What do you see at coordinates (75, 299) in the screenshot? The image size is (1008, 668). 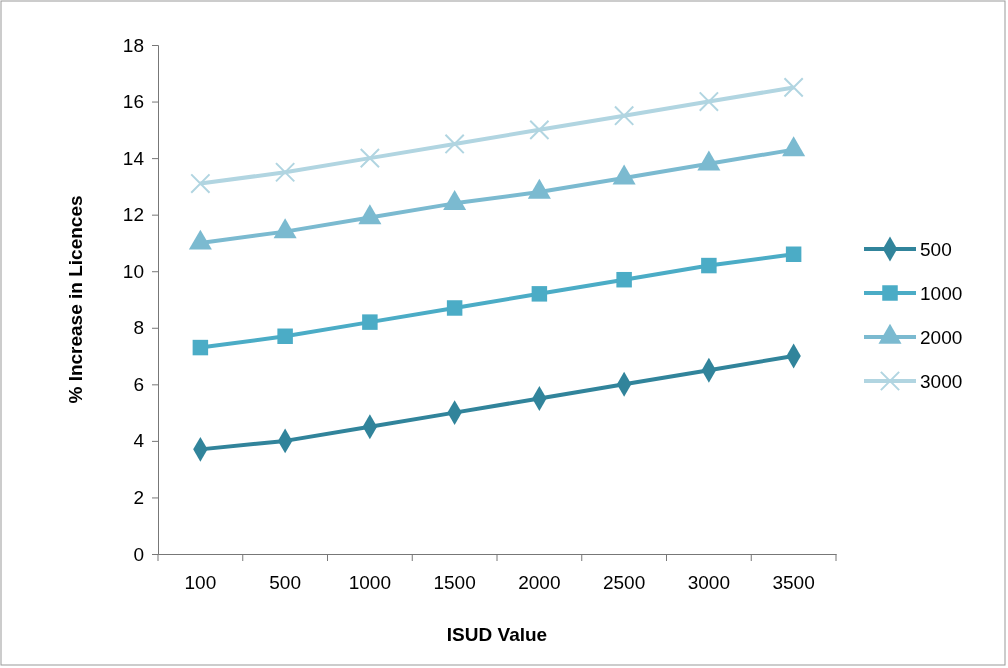 I see `y-axis-title: % Increase in Licences` at bounding box center [75, 299].